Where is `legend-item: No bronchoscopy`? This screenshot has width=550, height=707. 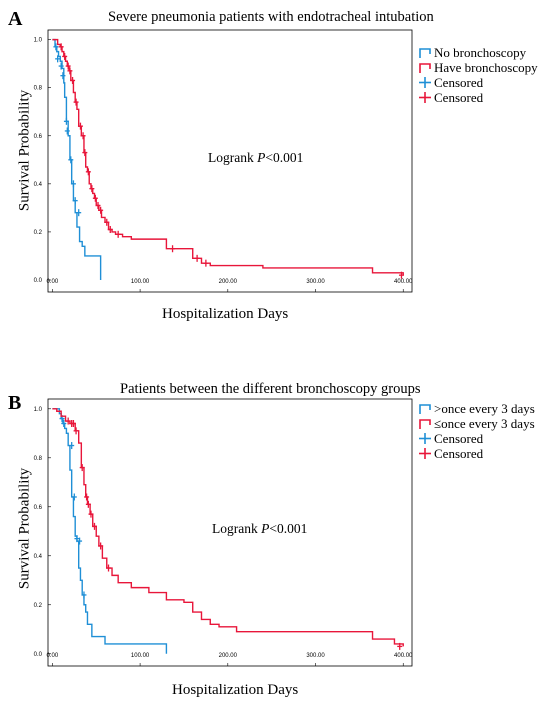 legend-item: No bronchoscopy is located at coordinates (478, 52).